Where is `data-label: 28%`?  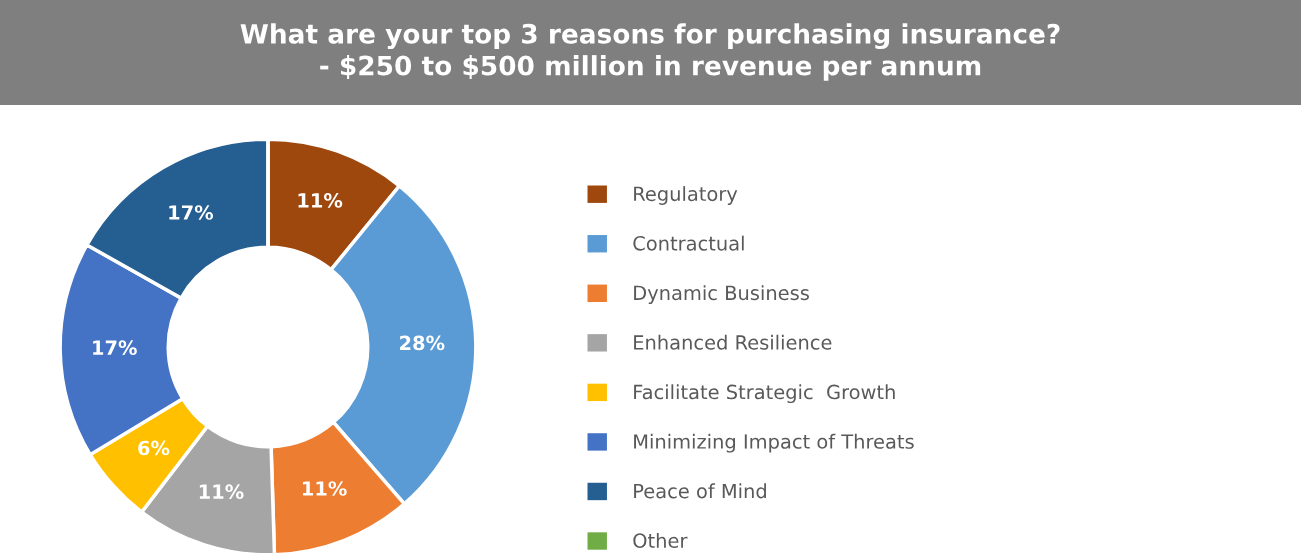 data-label: 28% is located at coordinates (422, 343).